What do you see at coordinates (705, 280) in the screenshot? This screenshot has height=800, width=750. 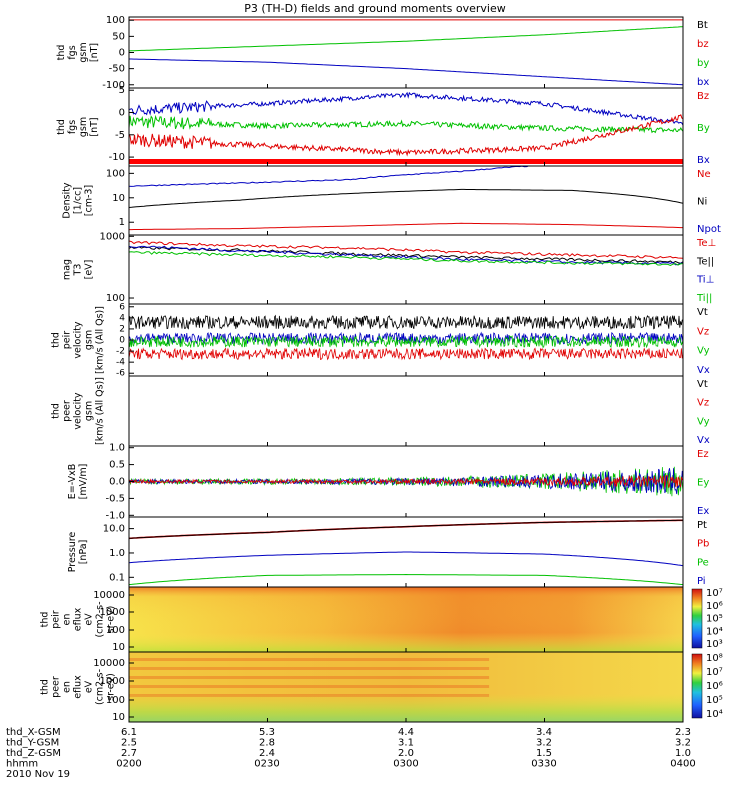 I see `legend-Ti⊥: Ti⊥` at bounding box center [705, 280].